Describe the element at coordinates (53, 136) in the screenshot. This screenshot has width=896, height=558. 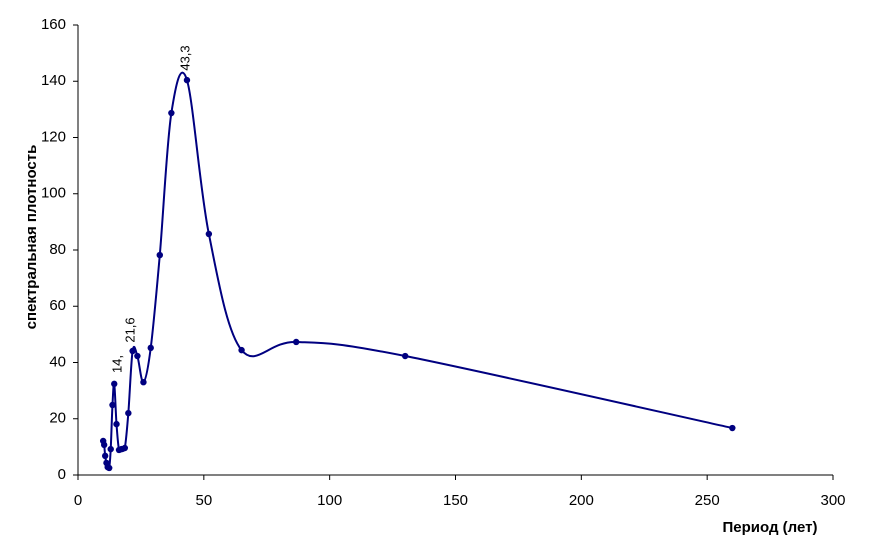
I see `y-tick-label: 120` at that location.